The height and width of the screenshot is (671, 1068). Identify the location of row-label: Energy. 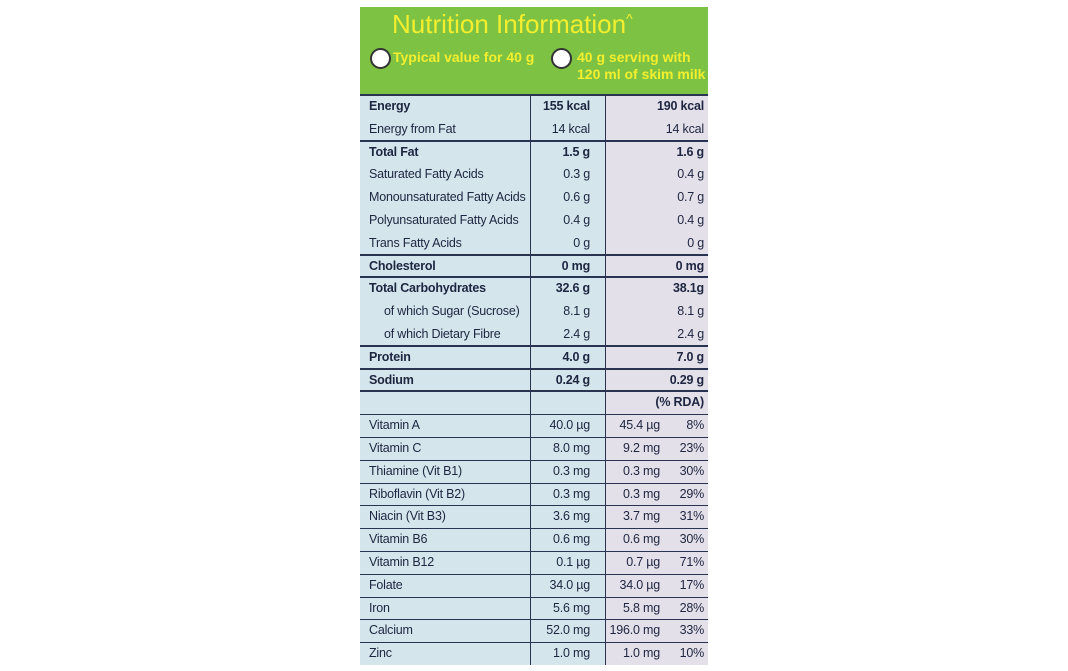
(390, 106).